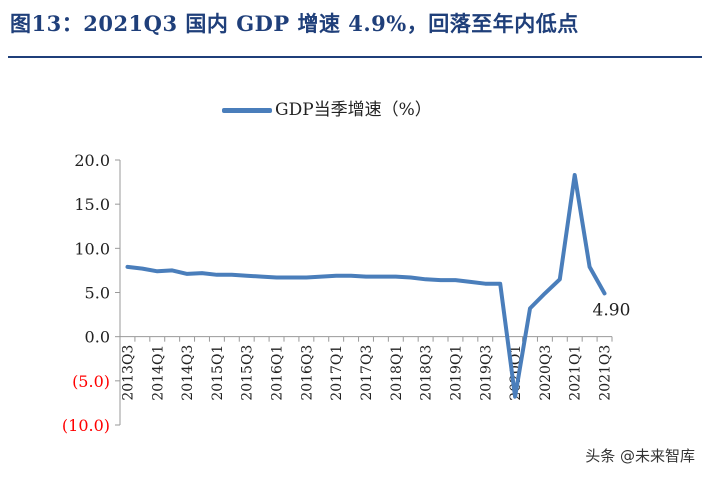 Image resolution: width=713 pixels, height=479 pixels. Describe the element at coordinates (92, 160) in the screenshot. I see `y-tick-label: 20.0` at that location.